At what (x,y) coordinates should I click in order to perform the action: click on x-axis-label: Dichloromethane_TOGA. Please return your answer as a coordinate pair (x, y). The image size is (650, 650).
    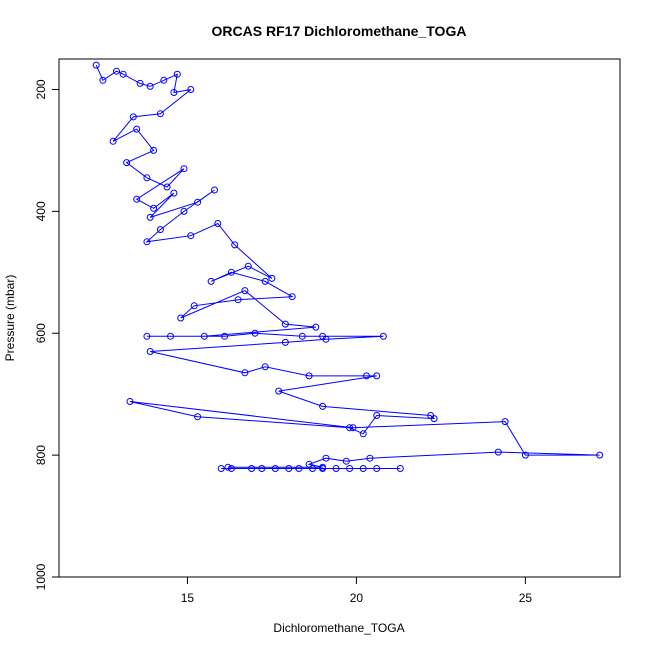
    Looking at the image, I should click on (338, 628).